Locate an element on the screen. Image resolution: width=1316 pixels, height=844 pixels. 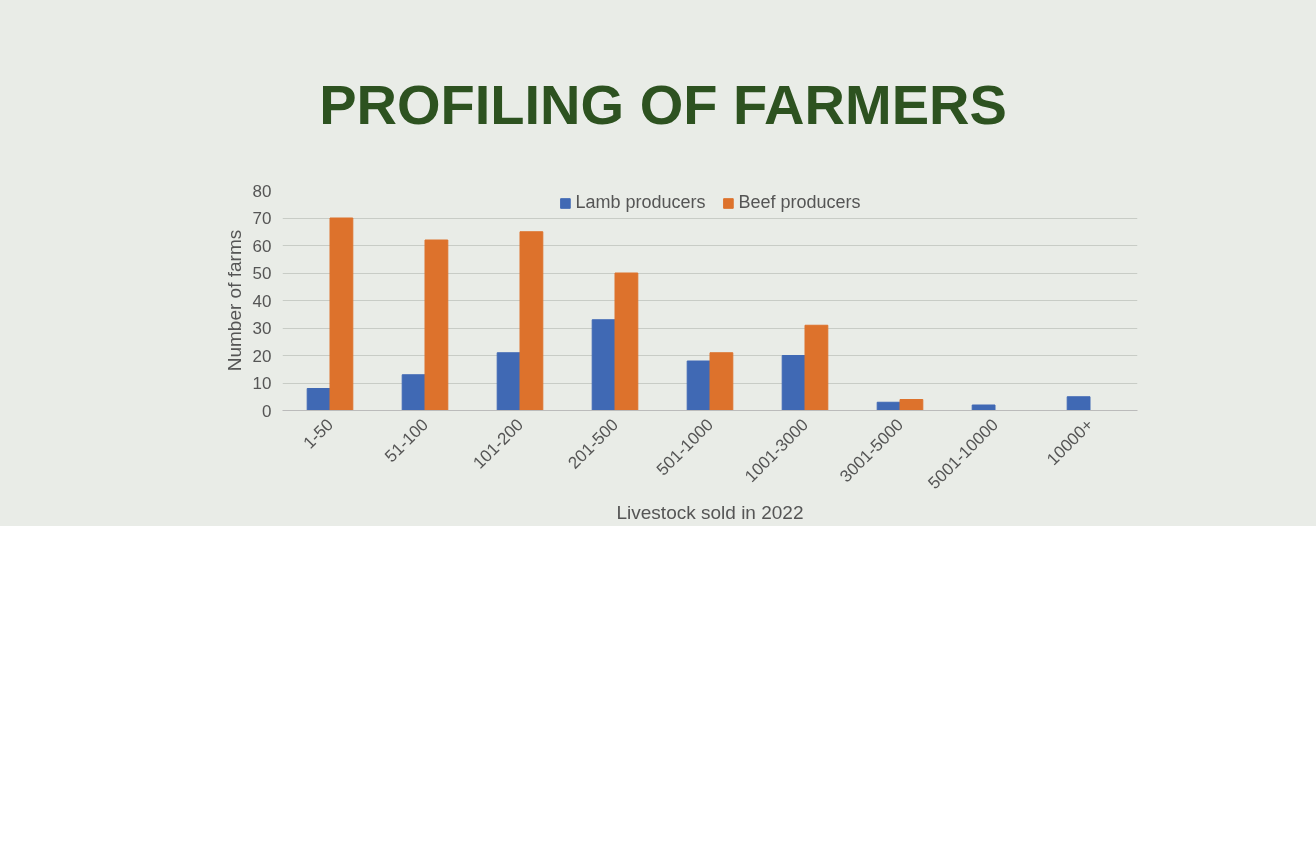
chart-title: PROFILING OF FARMERS is located at coordinates (663, 105).